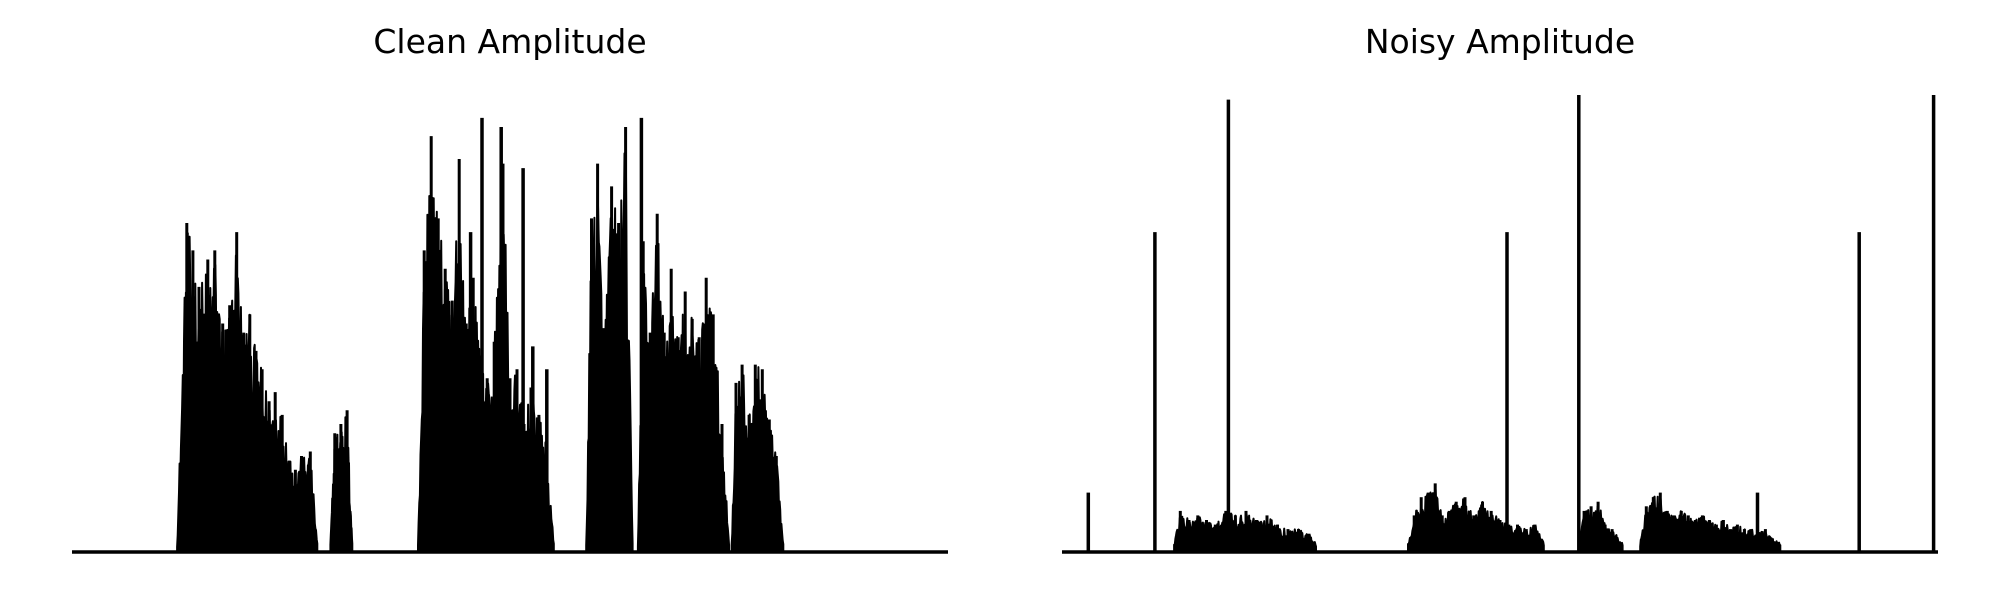  I want to click on chart-title: Clean Amplitude, so click(510, 41).